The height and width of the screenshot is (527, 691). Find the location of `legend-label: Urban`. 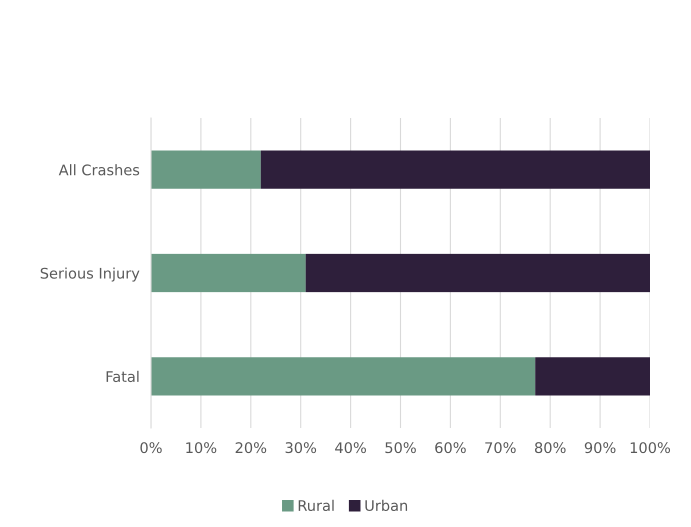

legend-label: Urban is located at coordinates (386, 506).